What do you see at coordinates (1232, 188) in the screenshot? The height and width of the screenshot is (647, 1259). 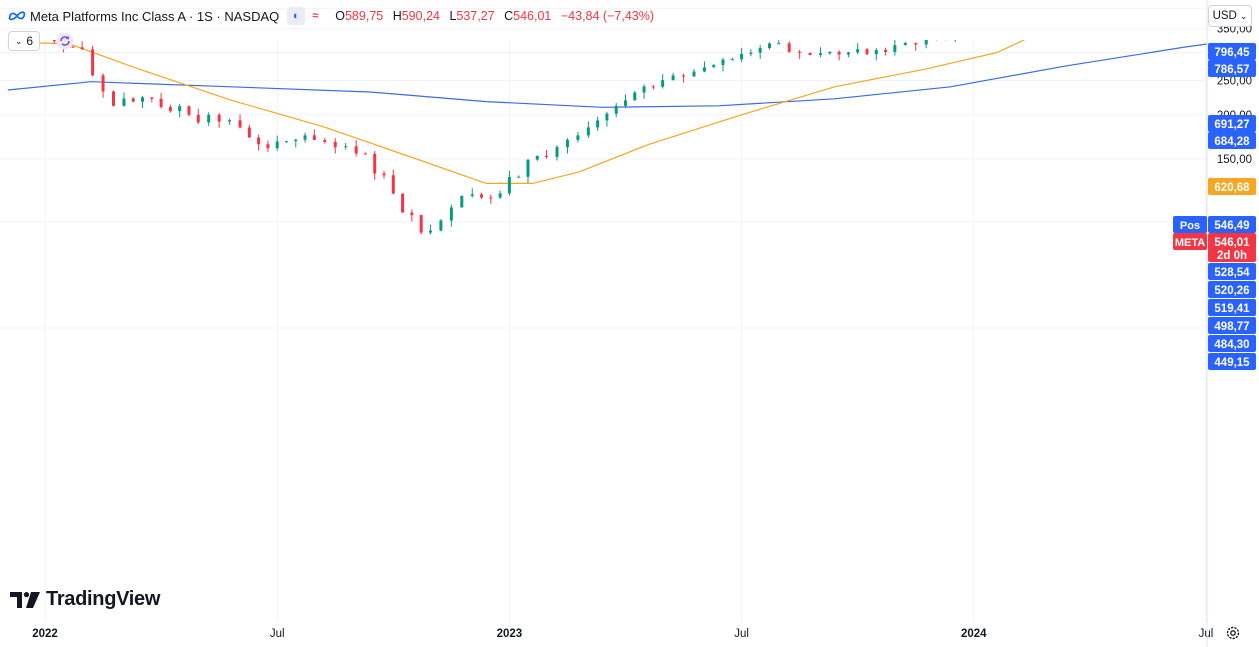 I see `price-label-text: 620,68` at bounding box center [1232, 188].